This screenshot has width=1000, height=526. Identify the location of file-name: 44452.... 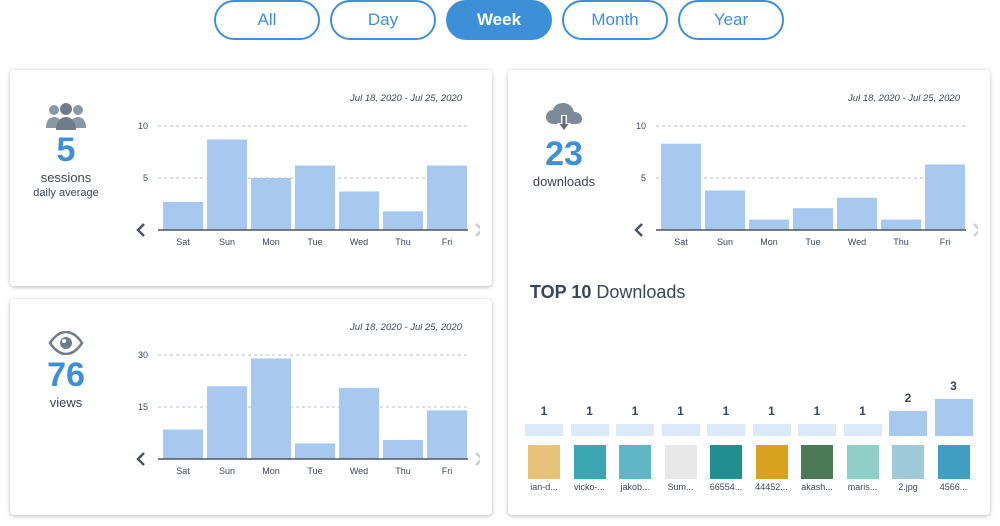
(771, 487).